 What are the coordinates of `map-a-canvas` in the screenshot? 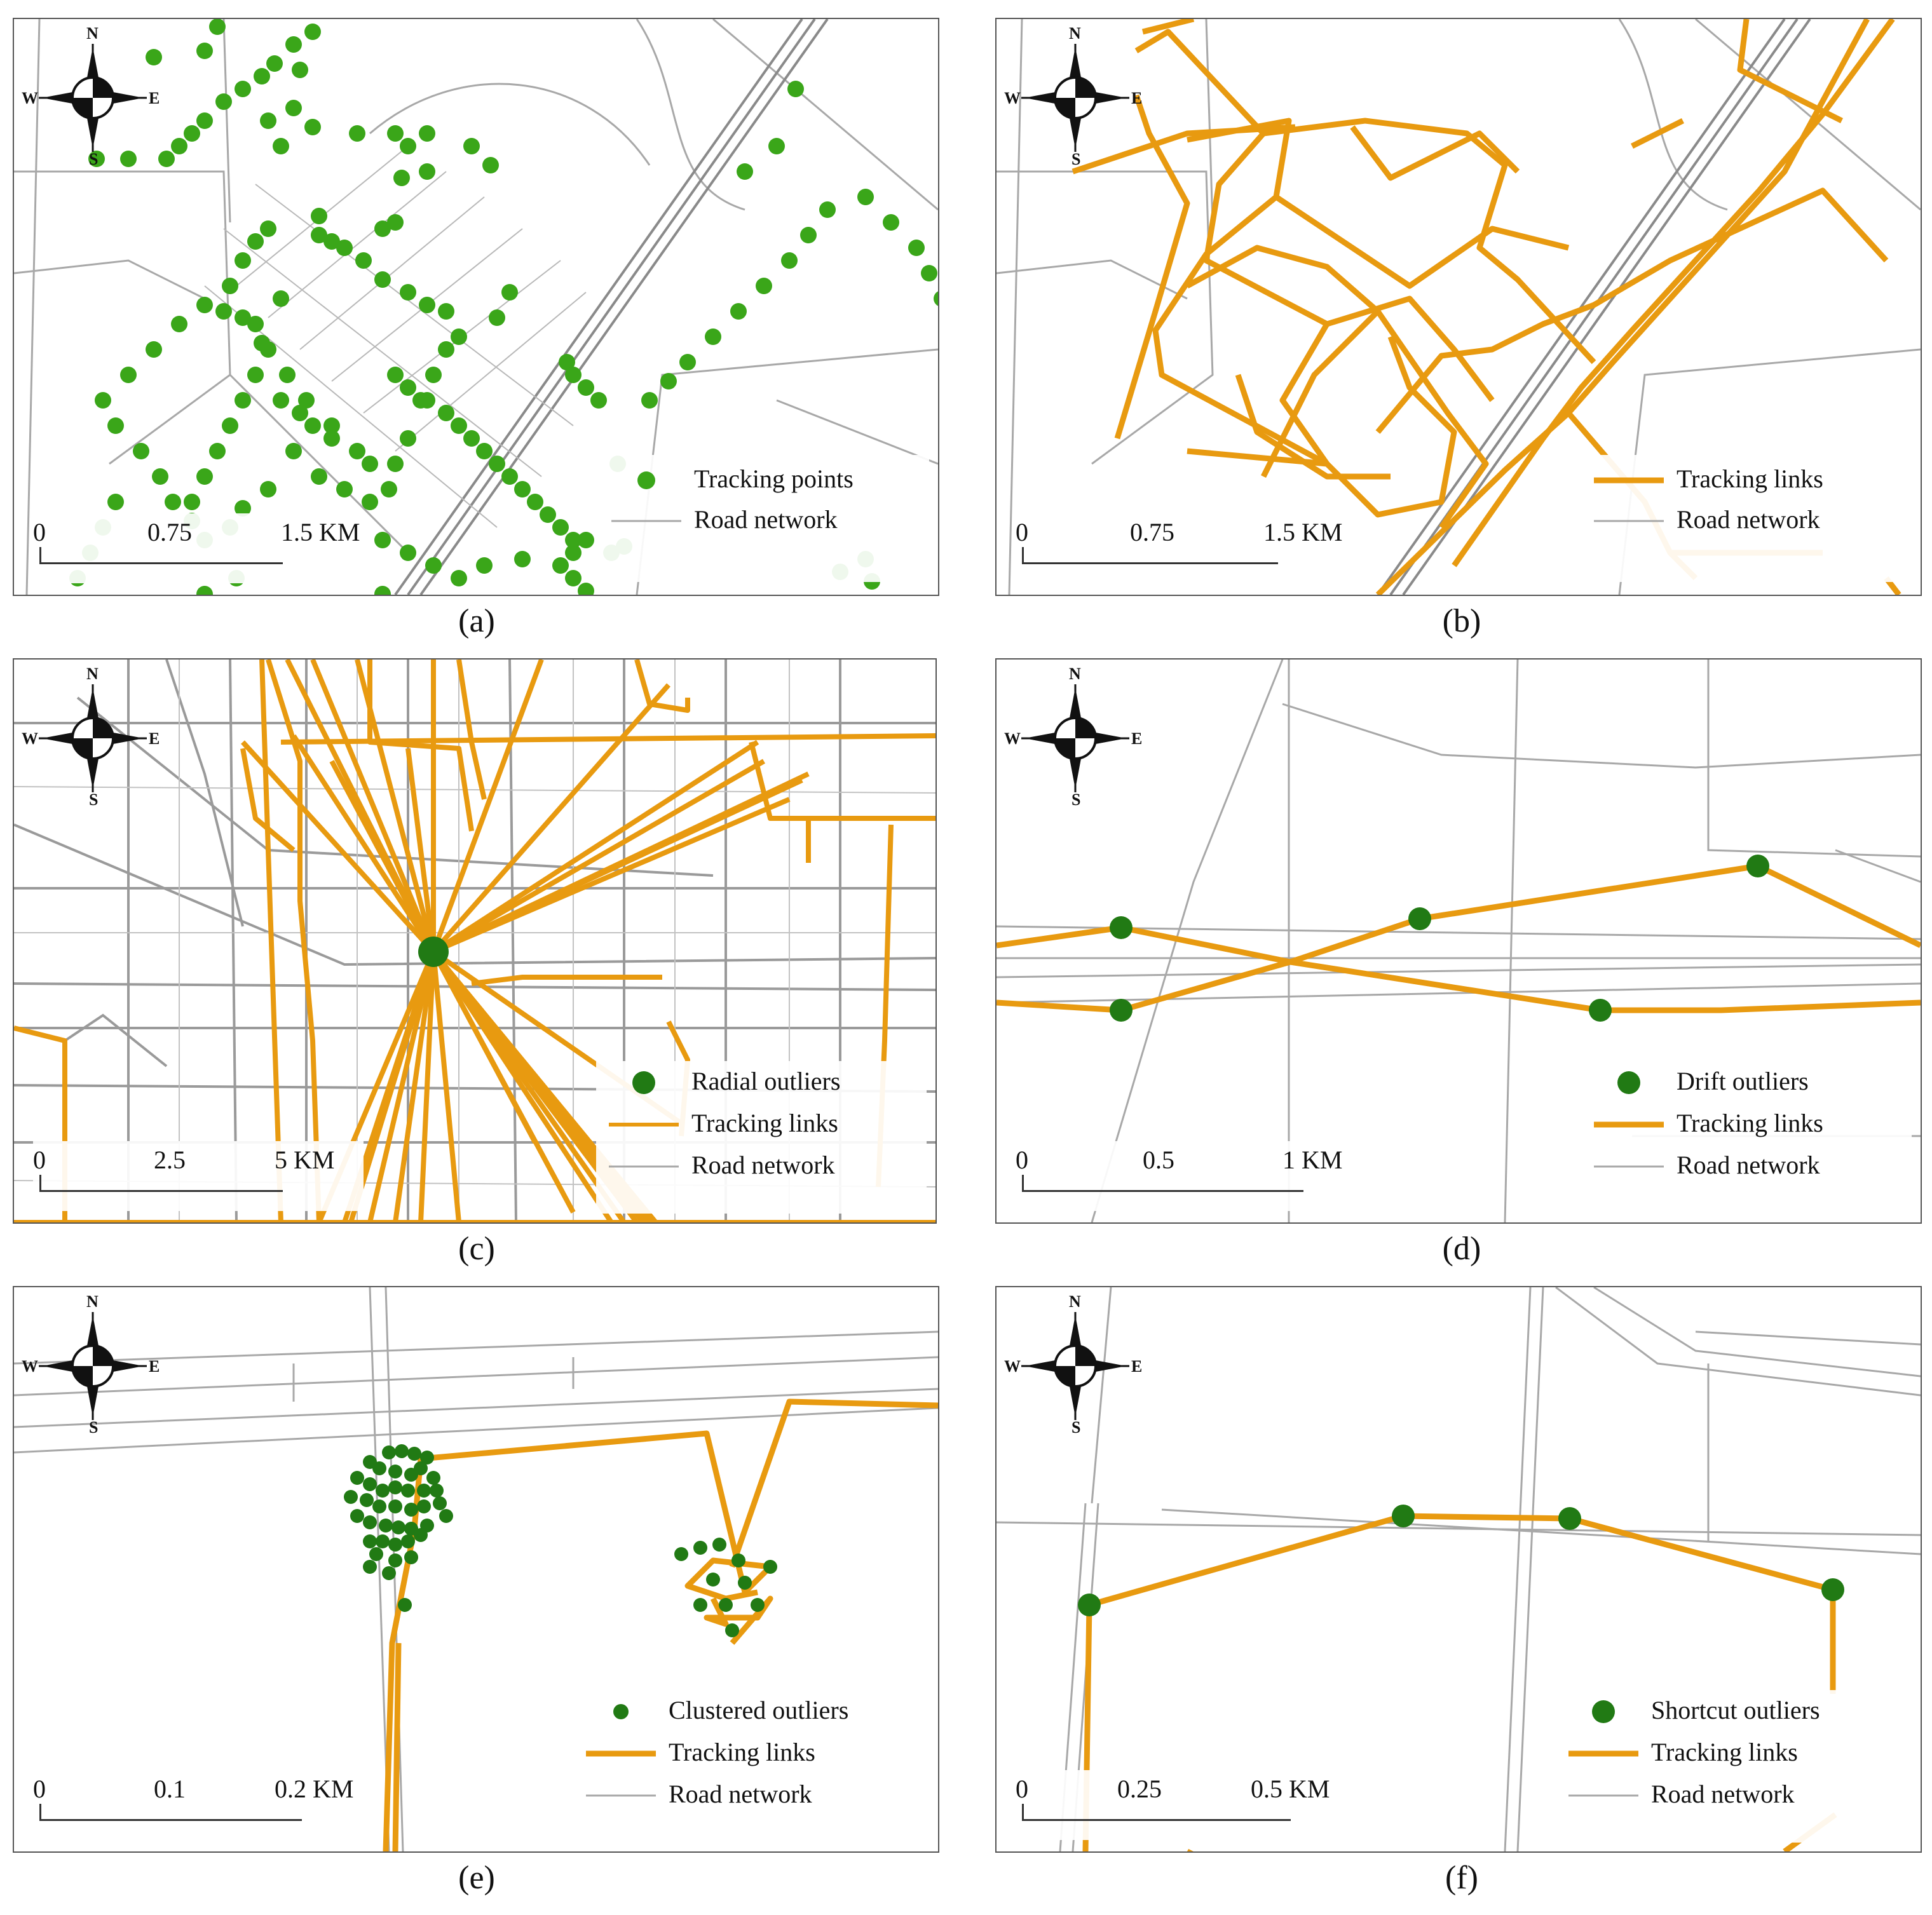 It's located at (476, 307).